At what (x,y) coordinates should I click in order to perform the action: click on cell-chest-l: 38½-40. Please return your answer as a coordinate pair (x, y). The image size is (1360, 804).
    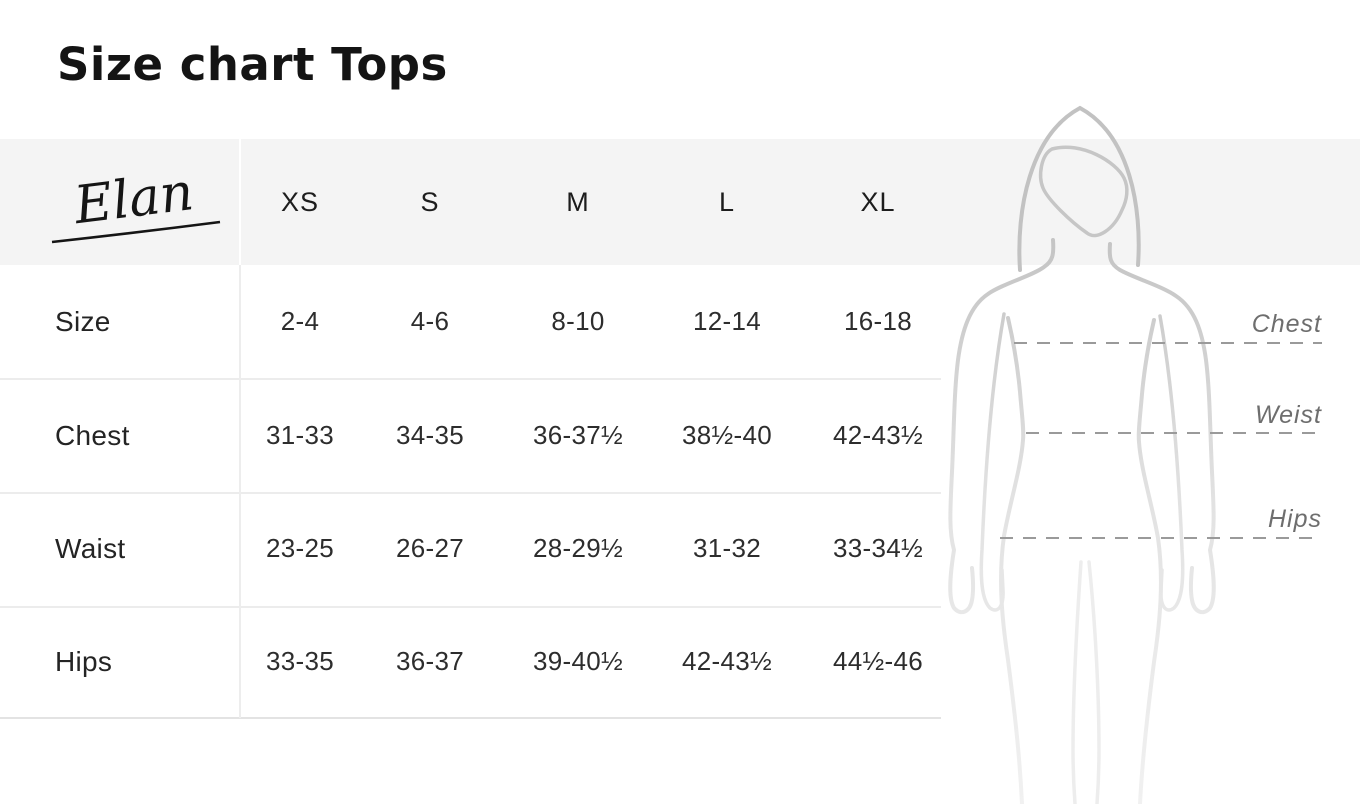
    Looking at the image, I should click on (727, 435).